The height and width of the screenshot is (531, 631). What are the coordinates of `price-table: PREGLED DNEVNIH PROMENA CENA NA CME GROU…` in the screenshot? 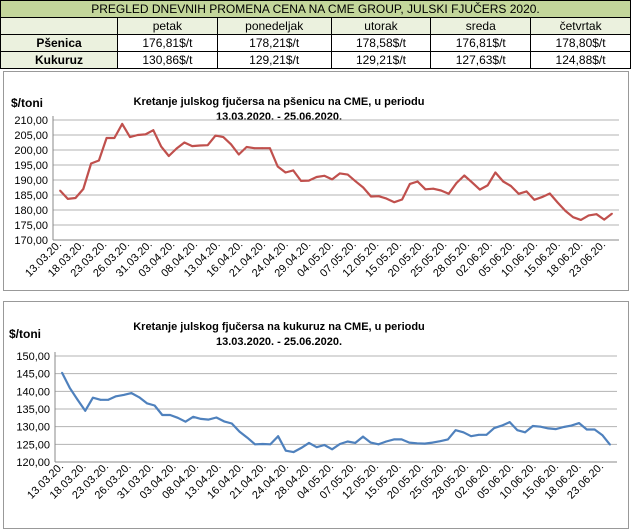 It's located at (315, 34).